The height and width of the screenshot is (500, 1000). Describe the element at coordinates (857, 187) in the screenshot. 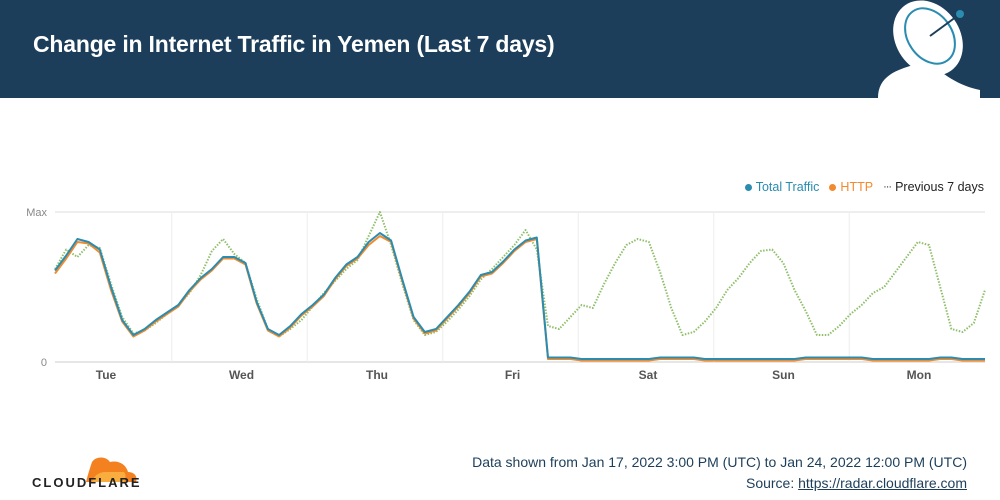

I see `legend-http-label: HTTP` at that location.